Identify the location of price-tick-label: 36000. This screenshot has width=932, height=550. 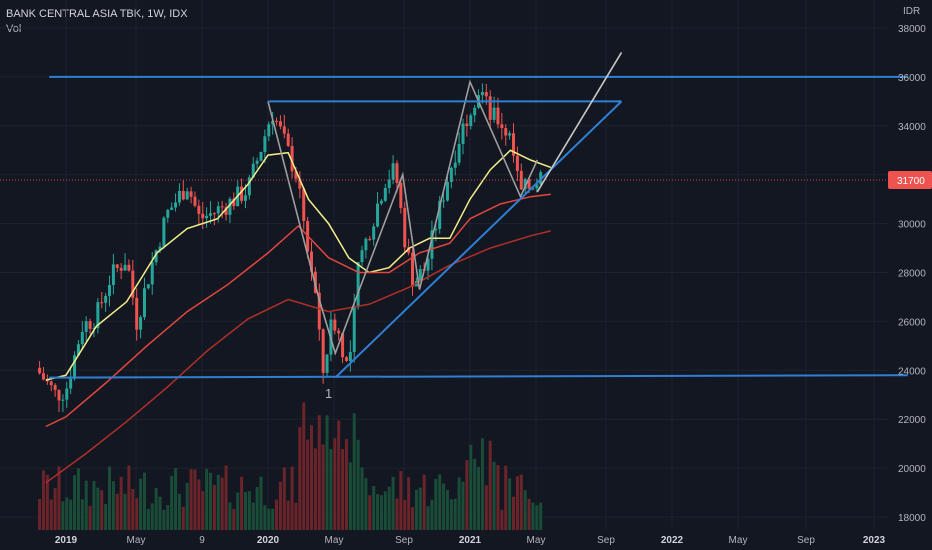
(912, 78).